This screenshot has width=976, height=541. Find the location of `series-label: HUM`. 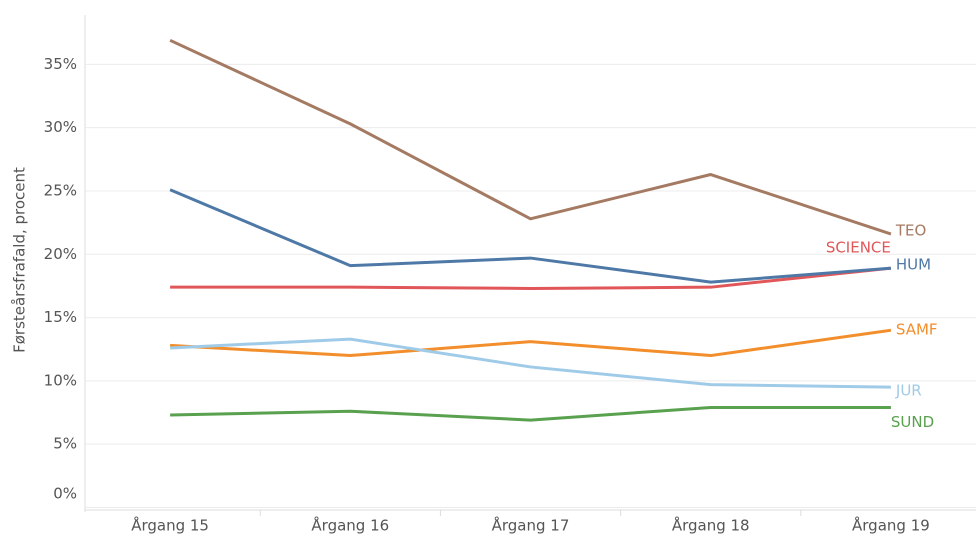

series-label: HUM is located at coordinates (913, 265).